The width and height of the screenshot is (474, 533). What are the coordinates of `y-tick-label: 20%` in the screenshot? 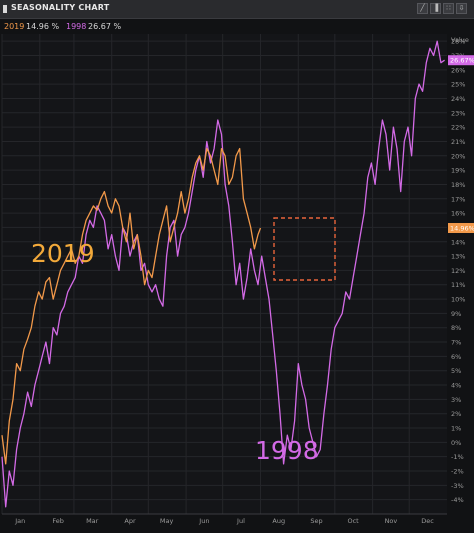 It's located at (458, 156).